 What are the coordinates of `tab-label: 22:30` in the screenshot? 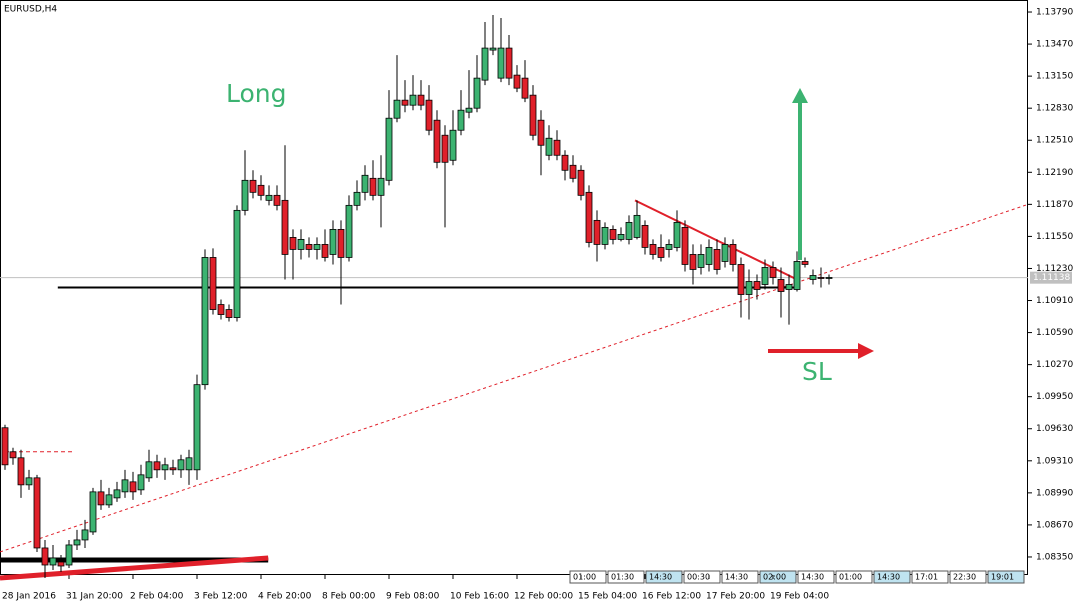 It's located at (964, 577).